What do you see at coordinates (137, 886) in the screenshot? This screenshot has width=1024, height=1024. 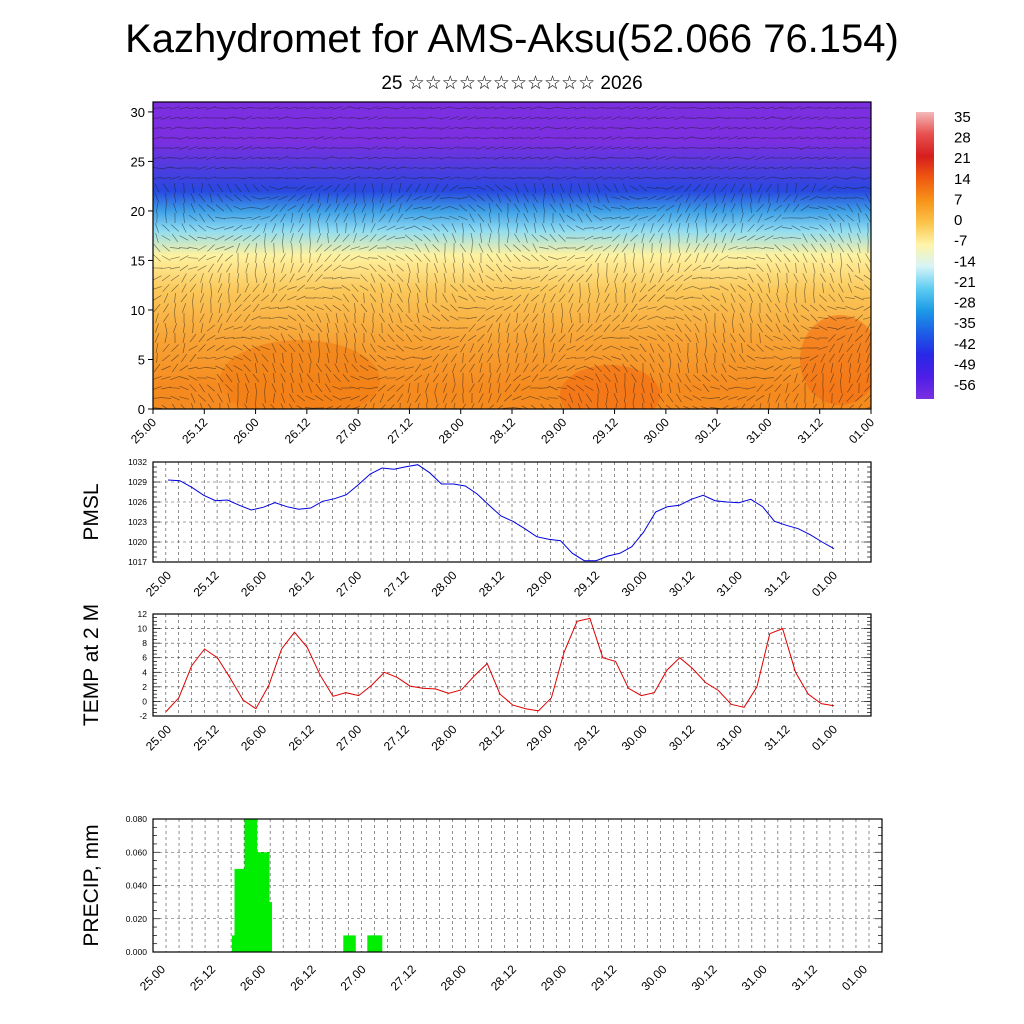 I see `y-tick-label: 0.040` at bounding box center [137, 886].